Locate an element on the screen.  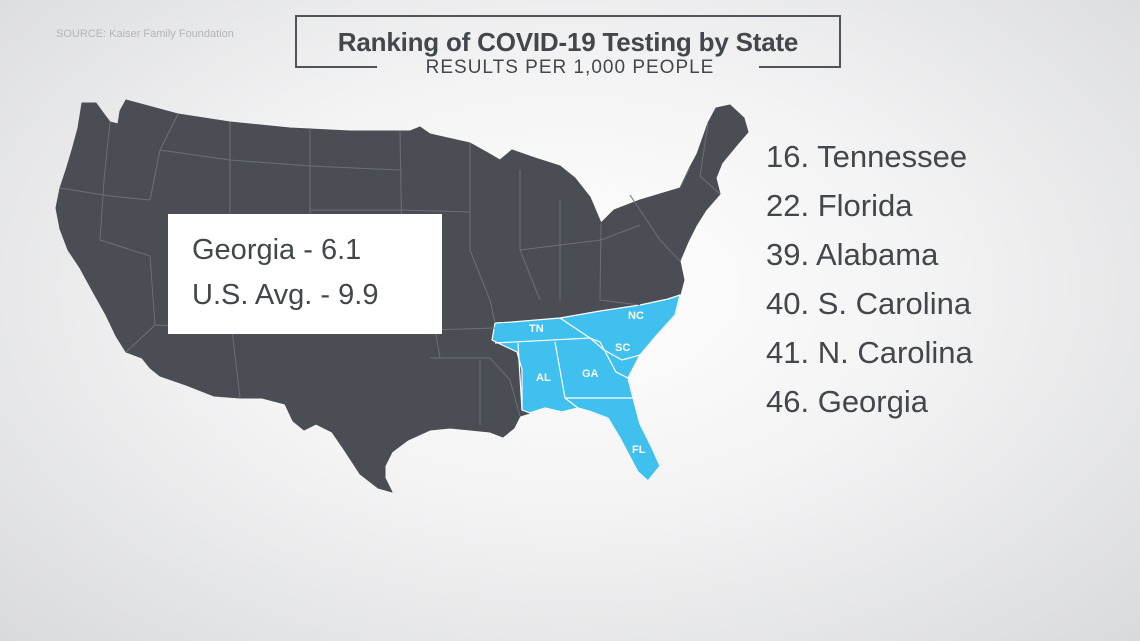
chart-title: Ranking of COVID-19 Testing by State is located at coordinates (568, 42).